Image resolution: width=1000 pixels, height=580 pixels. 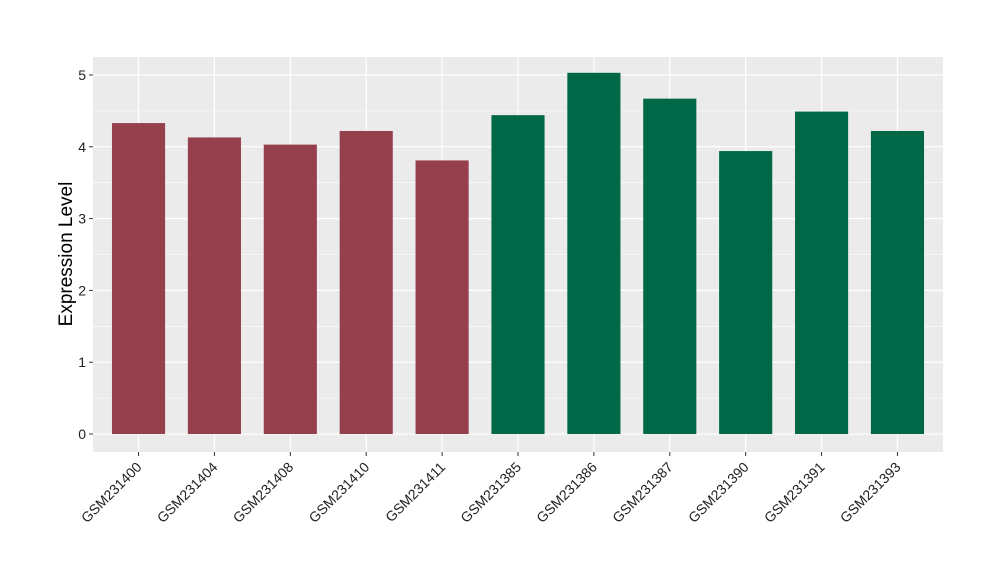 I want to click on x-tick-label: GSM231404, so click(x=187, y=492).